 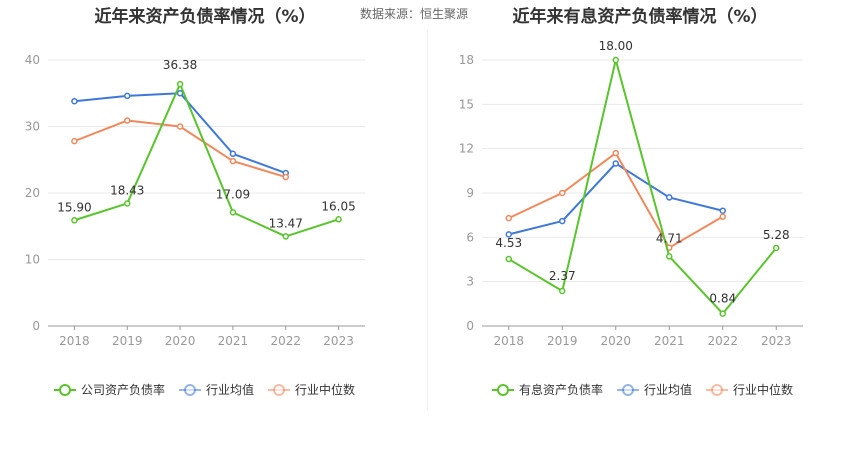 What do you see at coordinates (669, 238) in the screenshot?
I see `data-label: 4.71` at bounding box center [669, 238].